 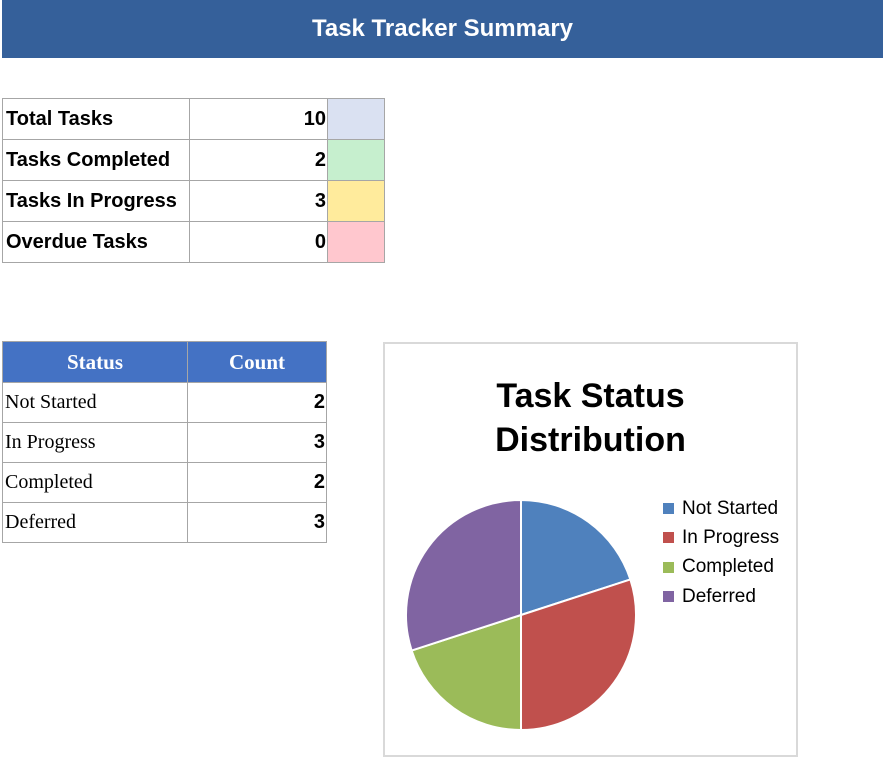 I want to click on status-name: Deferred, so click(x=95, y=522).